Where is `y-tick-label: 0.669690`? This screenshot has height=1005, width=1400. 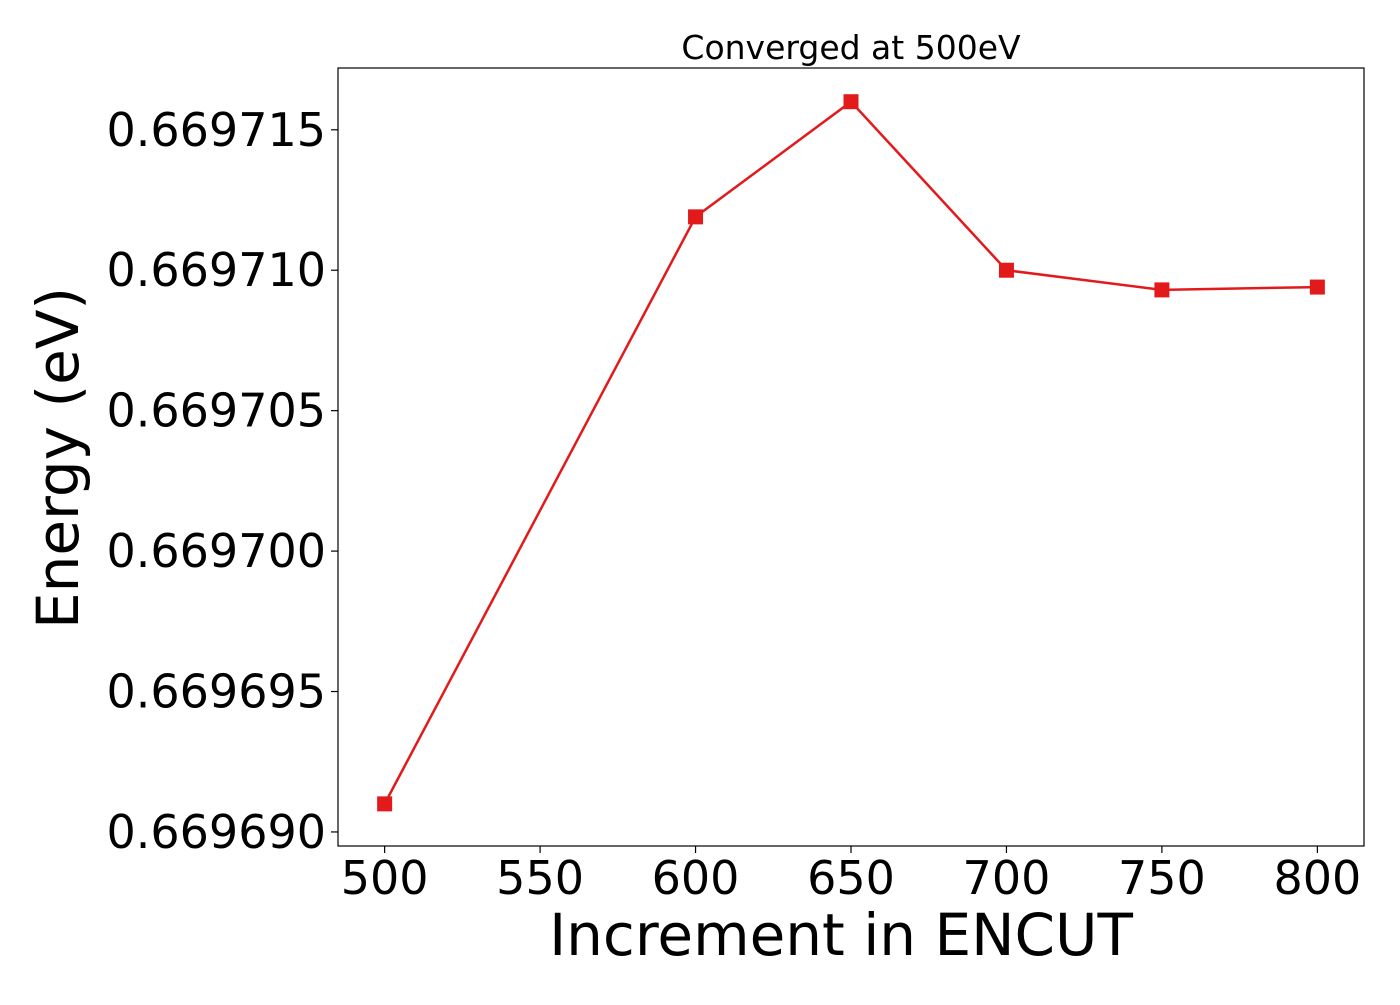
y-tick-label: 0.669690 is located at coordinates (217, 832).